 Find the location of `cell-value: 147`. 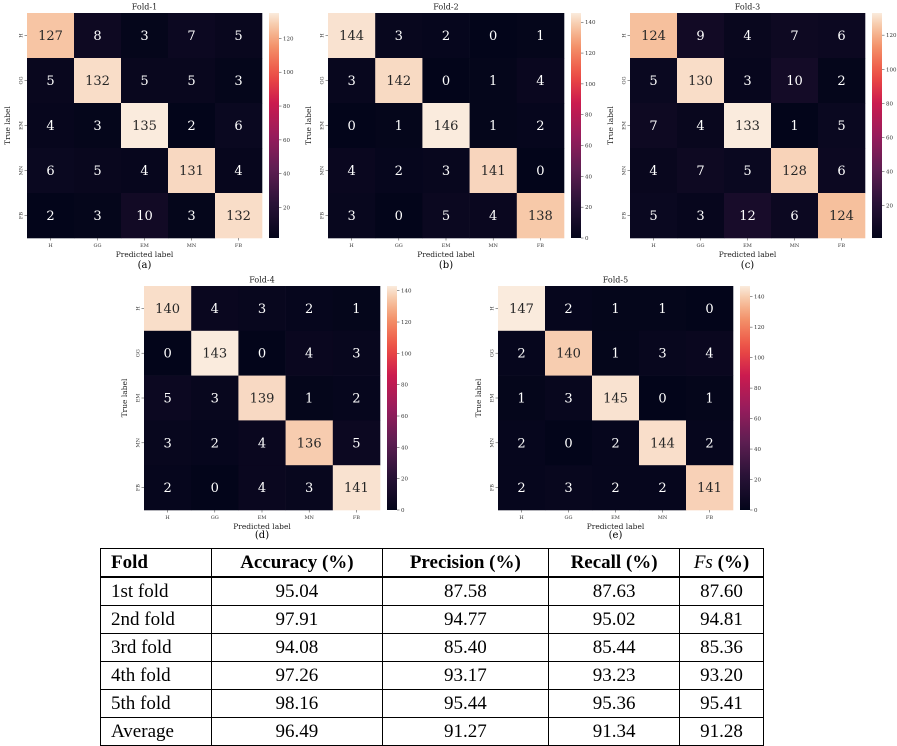

cell-value: 147 is located at coordinates (521, 309).